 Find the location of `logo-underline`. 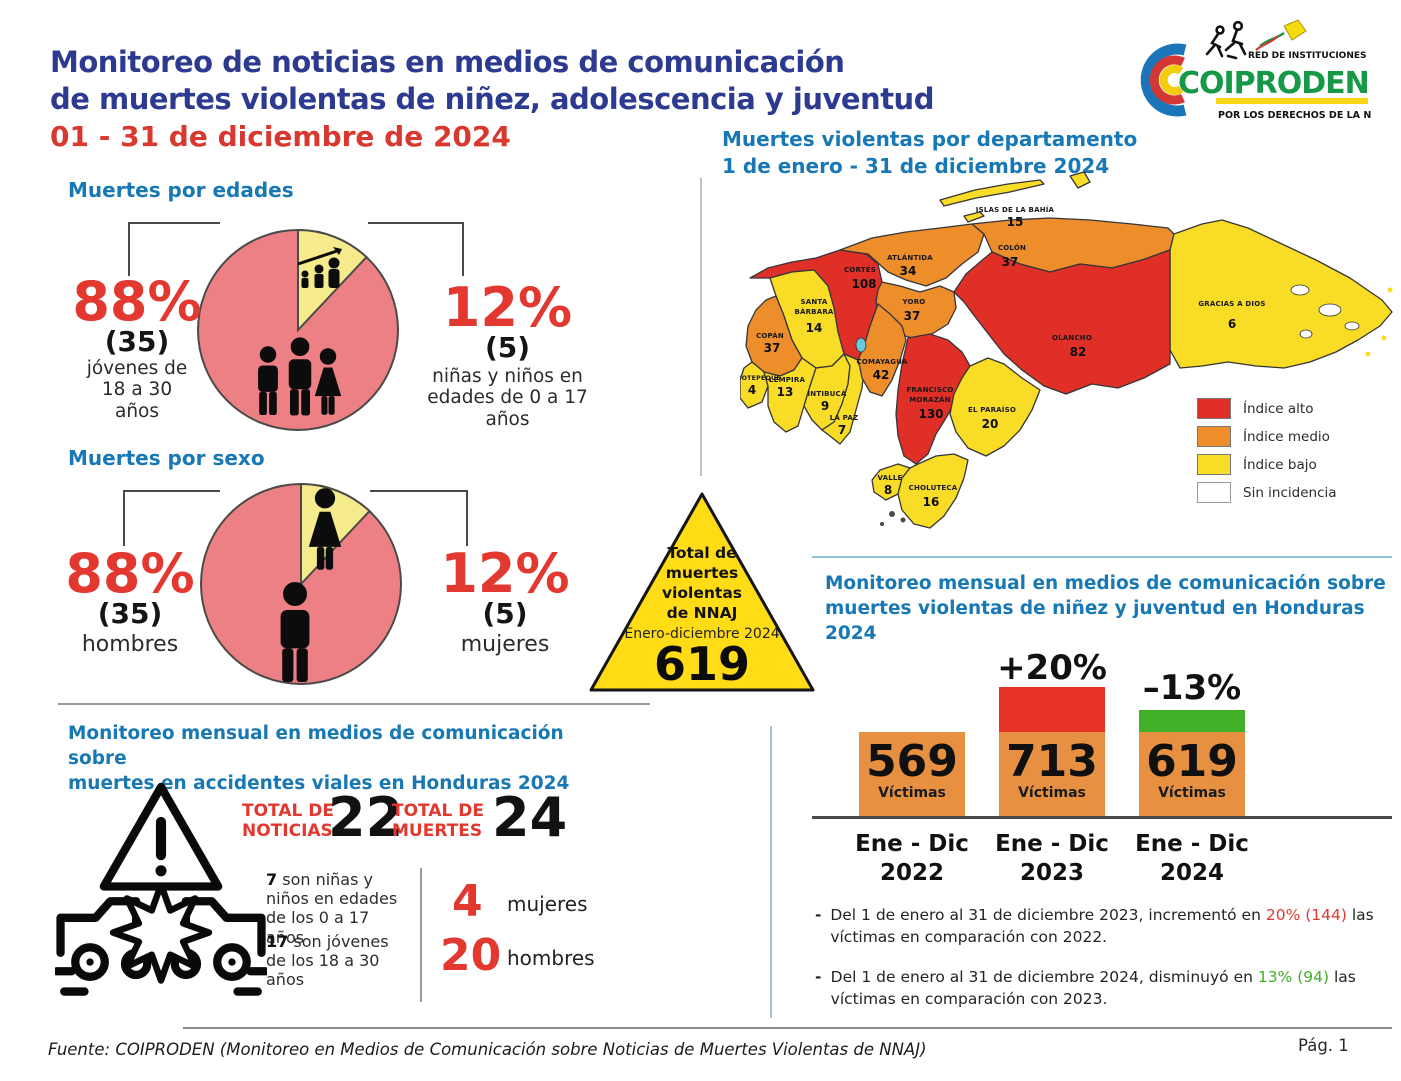

logo-underline is located at coordinates (1292, 101).